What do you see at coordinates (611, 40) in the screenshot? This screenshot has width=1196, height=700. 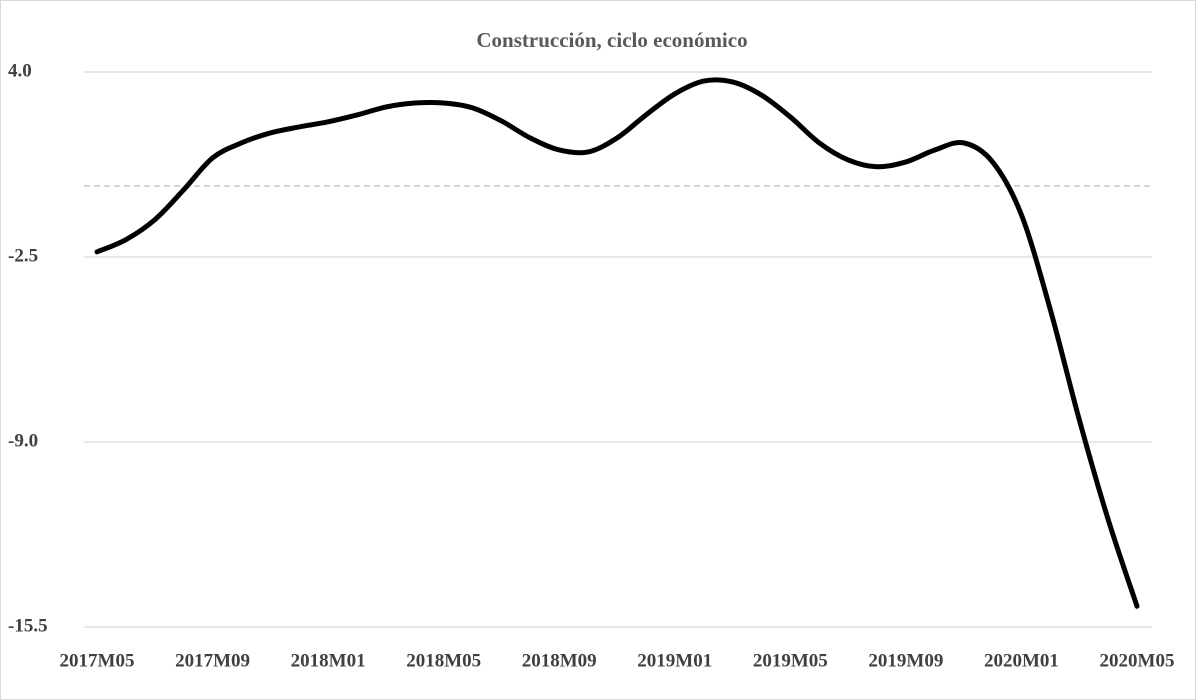 I see `chart-title: Construcción, ciclo económico` at bounding box center [611, 40].